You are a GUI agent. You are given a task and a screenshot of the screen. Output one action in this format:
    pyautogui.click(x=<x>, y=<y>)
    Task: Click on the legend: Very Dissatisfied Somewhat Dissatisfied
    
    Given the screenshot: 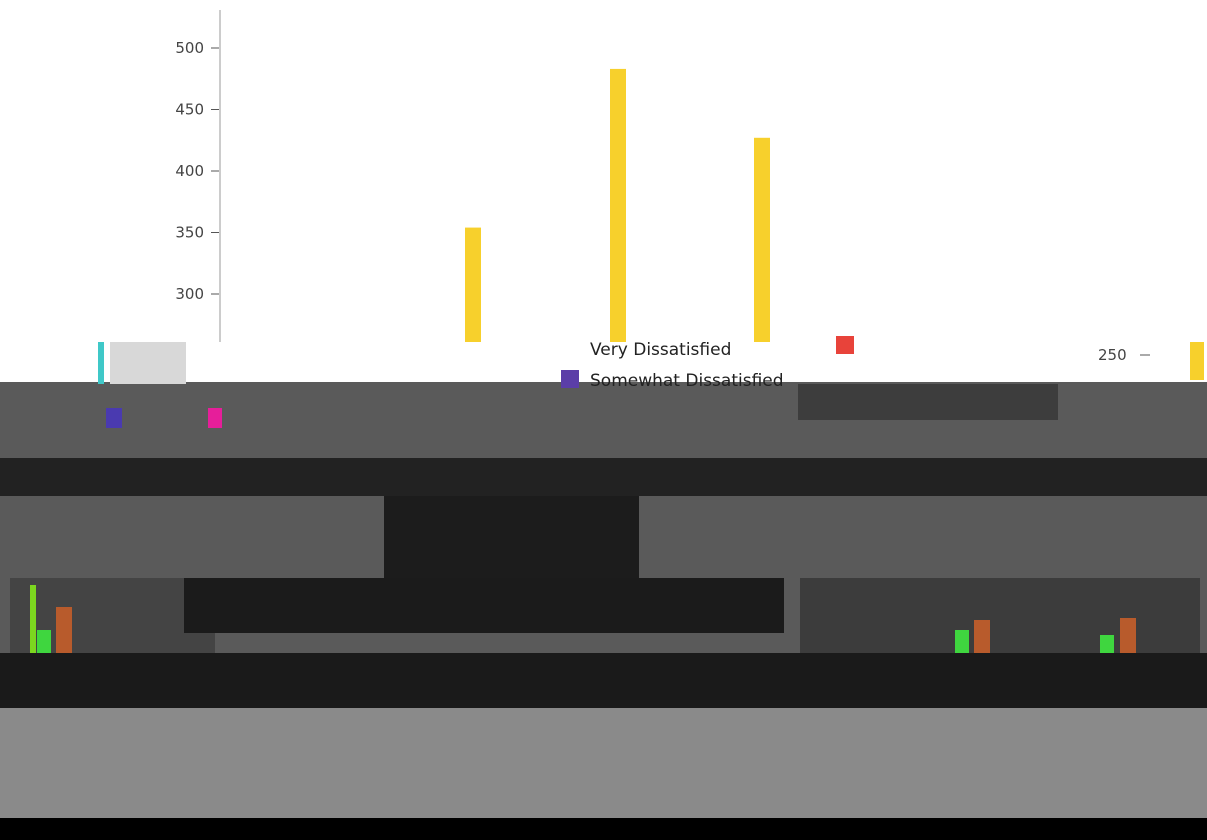 What is the action you would take?
    pyautogui.click(x=707, y=363)
    